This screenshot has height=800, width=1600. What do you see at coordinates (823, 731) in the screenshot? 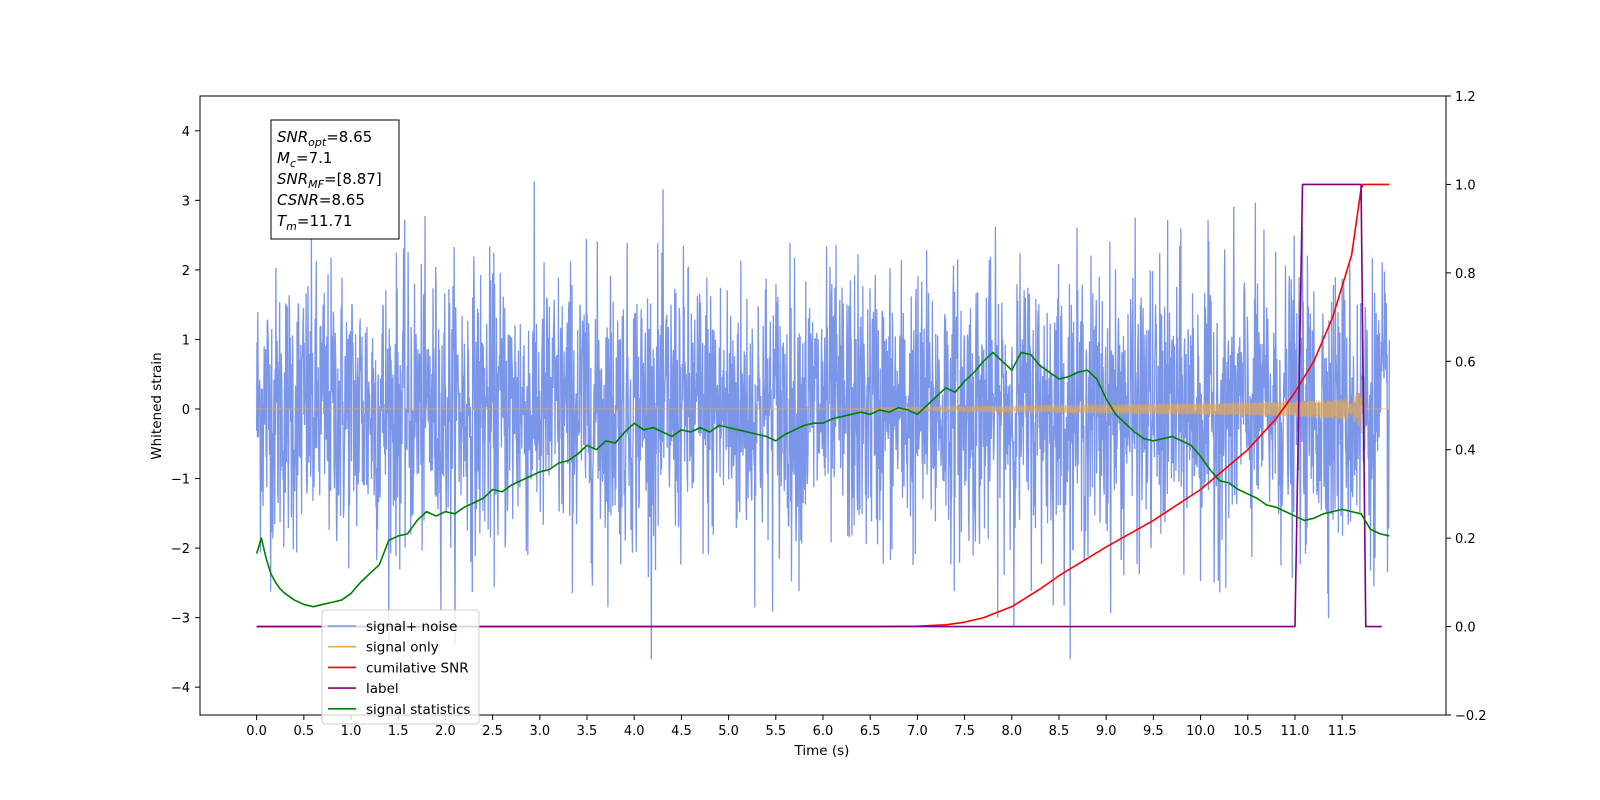
I see `x-tick-label: 6.0` at bounding box center [823, 731].